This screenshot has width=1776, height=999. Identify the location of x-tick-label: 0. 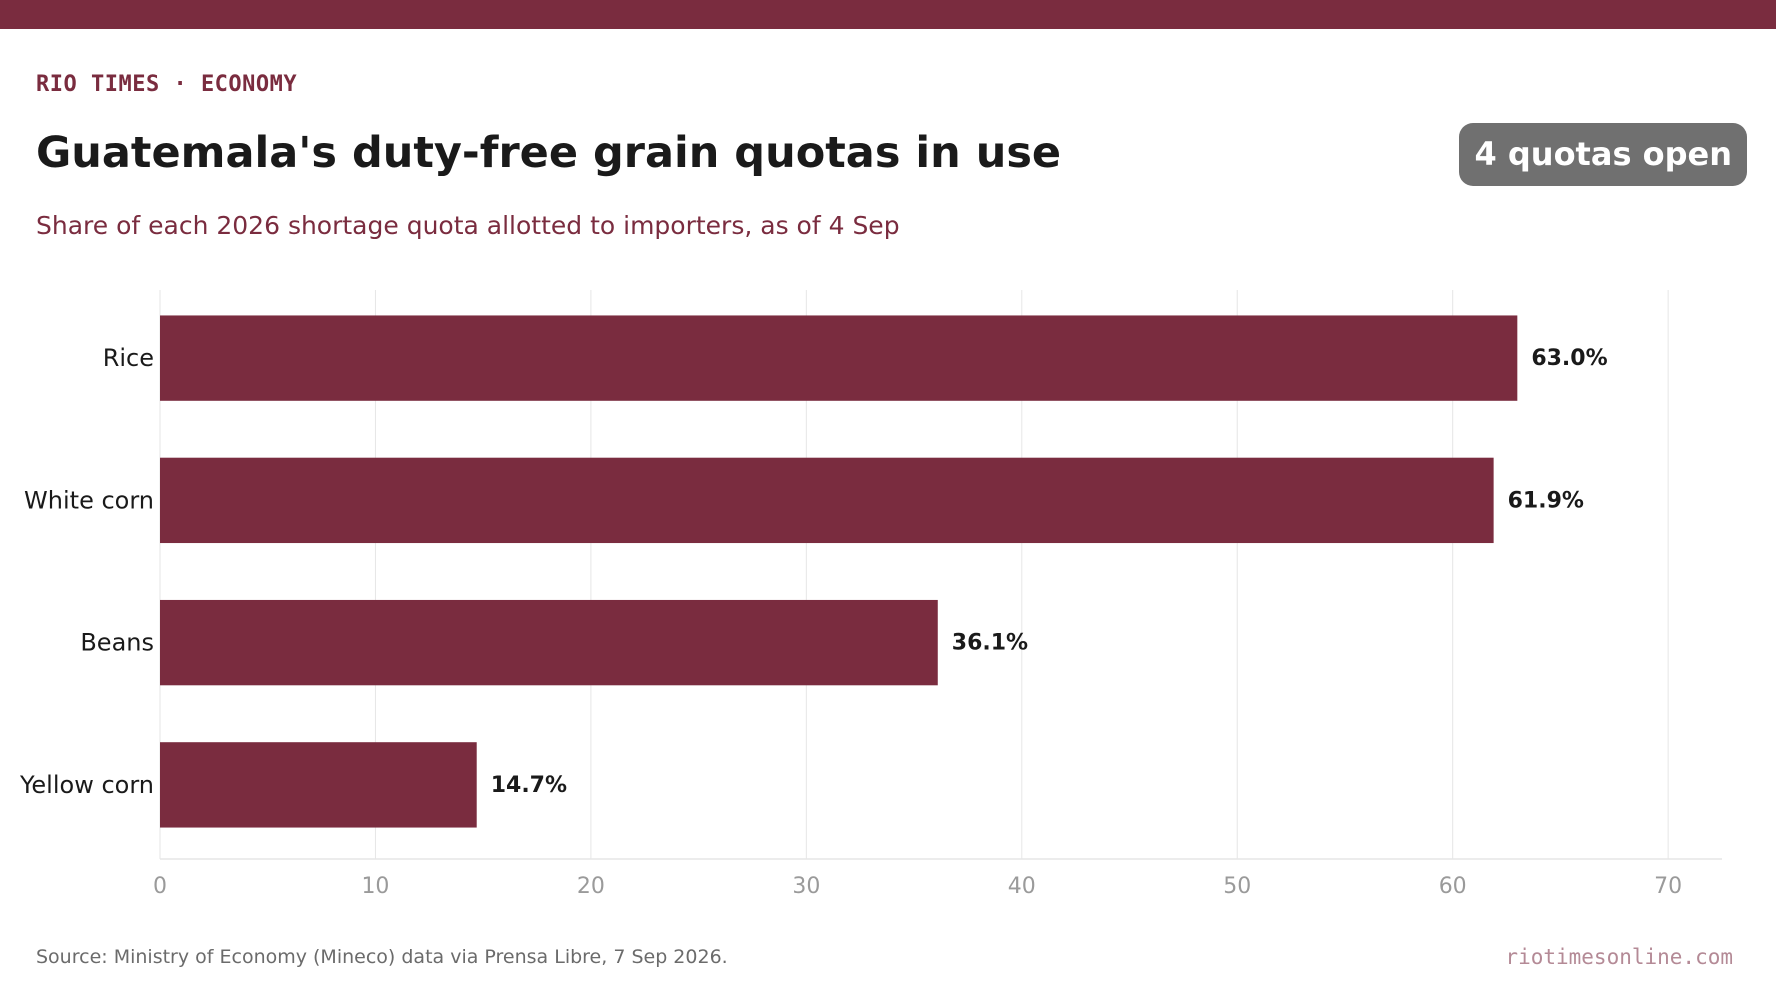
(160, 886).